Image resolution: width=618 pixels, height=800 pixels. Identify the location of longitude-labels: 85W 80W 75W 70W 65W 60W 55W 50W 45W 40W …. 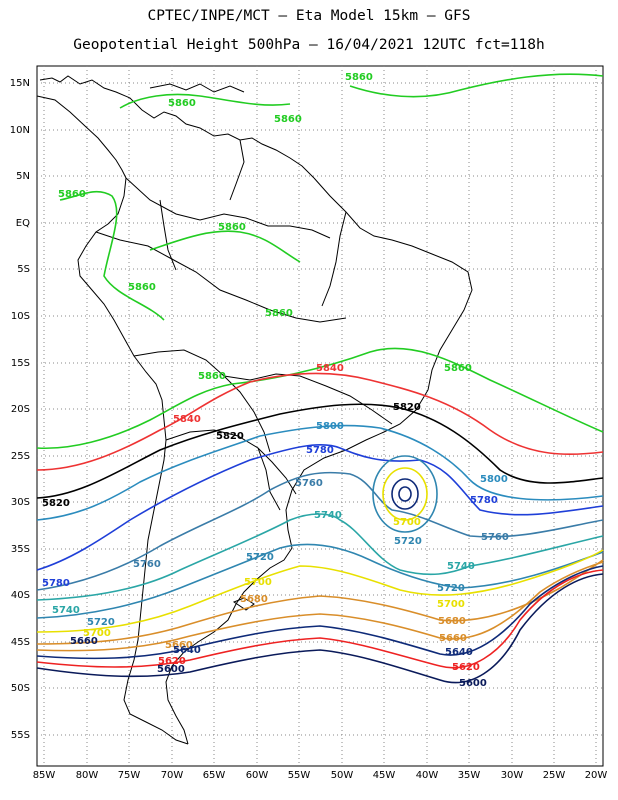
(320, 775).